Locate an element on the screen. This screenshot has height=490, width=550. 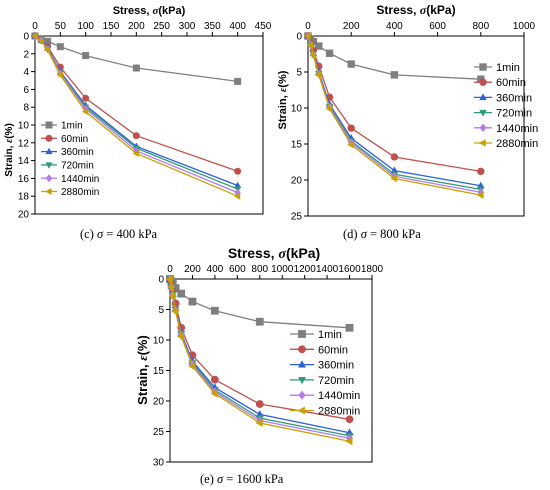
chart-1-series-720min-line is located at coordinates (394, 113).